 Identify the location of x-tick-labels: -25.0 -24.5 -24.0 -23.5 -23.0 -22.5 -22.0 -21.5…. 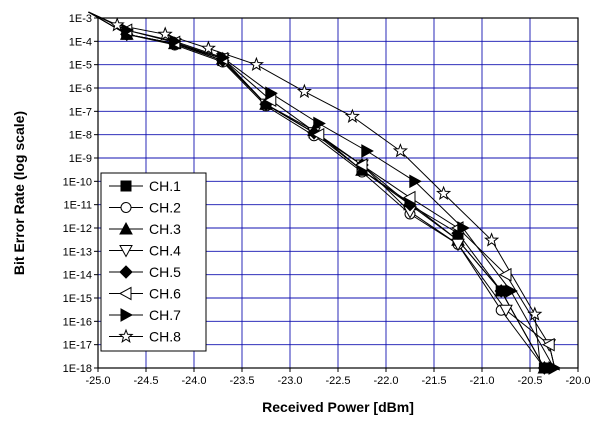
(338, 377).